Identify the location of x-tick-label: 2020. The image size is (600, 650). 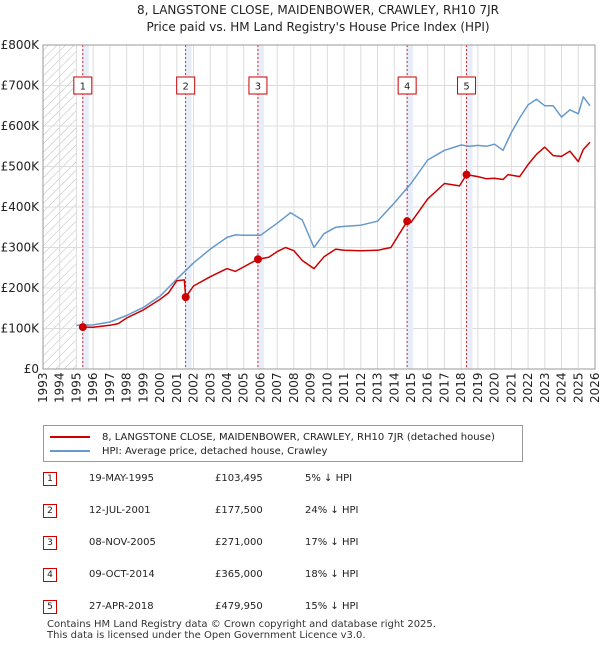
(495, 387).